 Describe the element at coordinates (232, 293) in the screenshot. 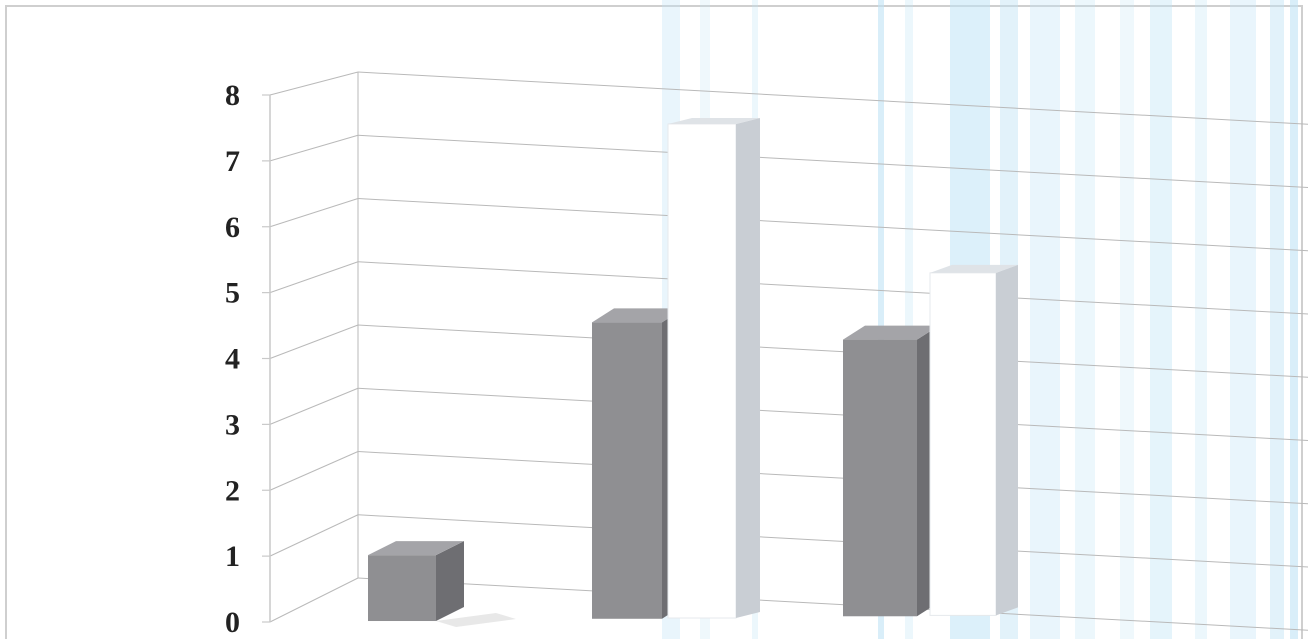

I see `y-tick-label-5: 5` at that location.